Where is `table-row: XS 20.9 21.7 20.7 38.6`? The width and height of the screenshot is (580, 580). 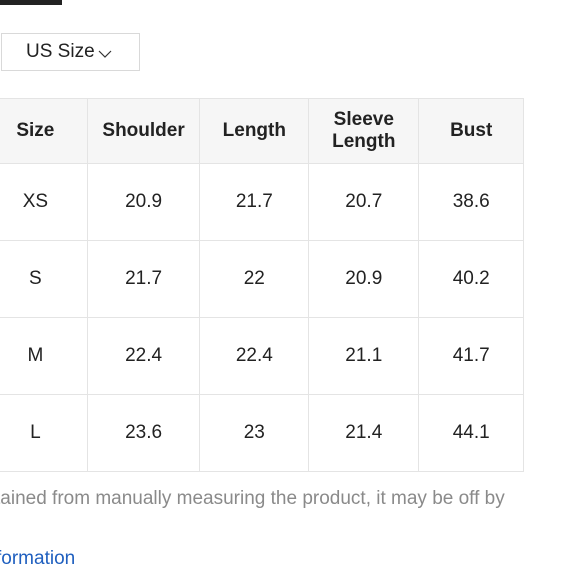
table-row: XS 20.9 21.7 20.7 38.6 is located at coordinates (262, 202).